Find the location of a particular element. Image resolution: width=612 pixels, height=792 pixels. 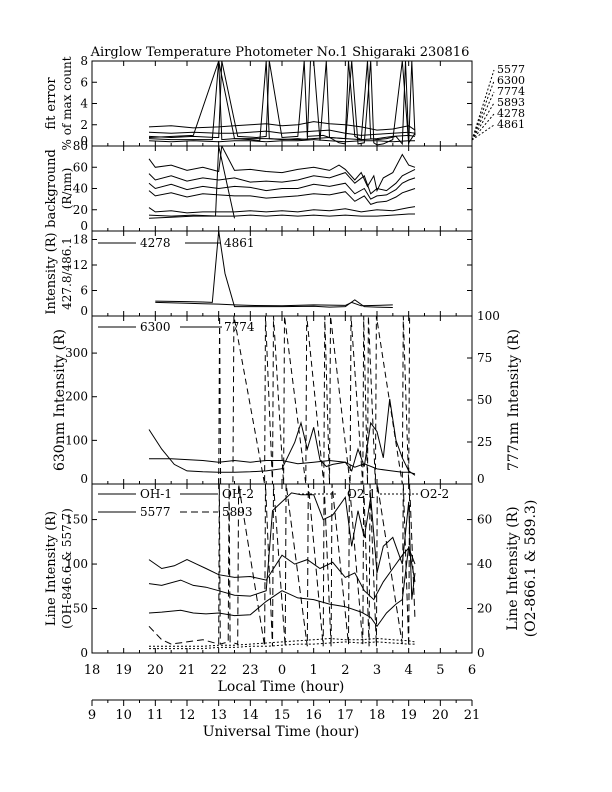

y-tick-label: 6 is located at coordinates (84, 291).